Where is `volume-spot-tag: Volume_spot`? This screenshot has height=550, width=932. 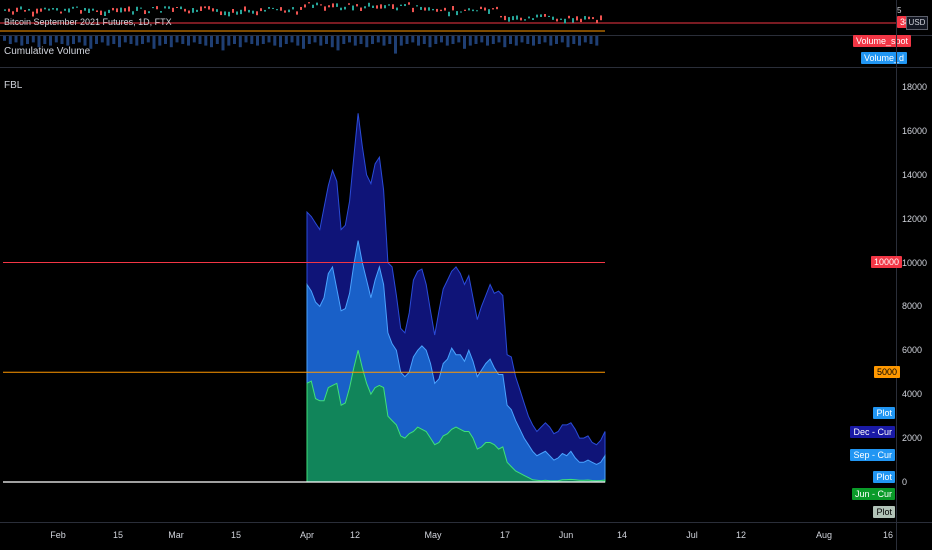 volume-spot-tag: Volume_spot is located at coordinates (882, 41).